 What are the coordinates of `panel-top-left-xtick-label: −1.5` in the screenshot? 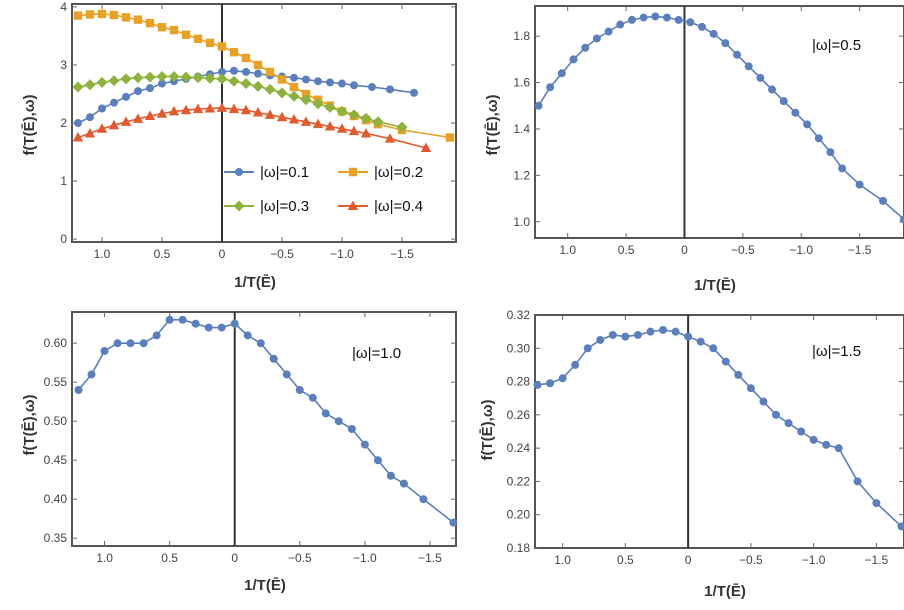 It's located at (402, 254).